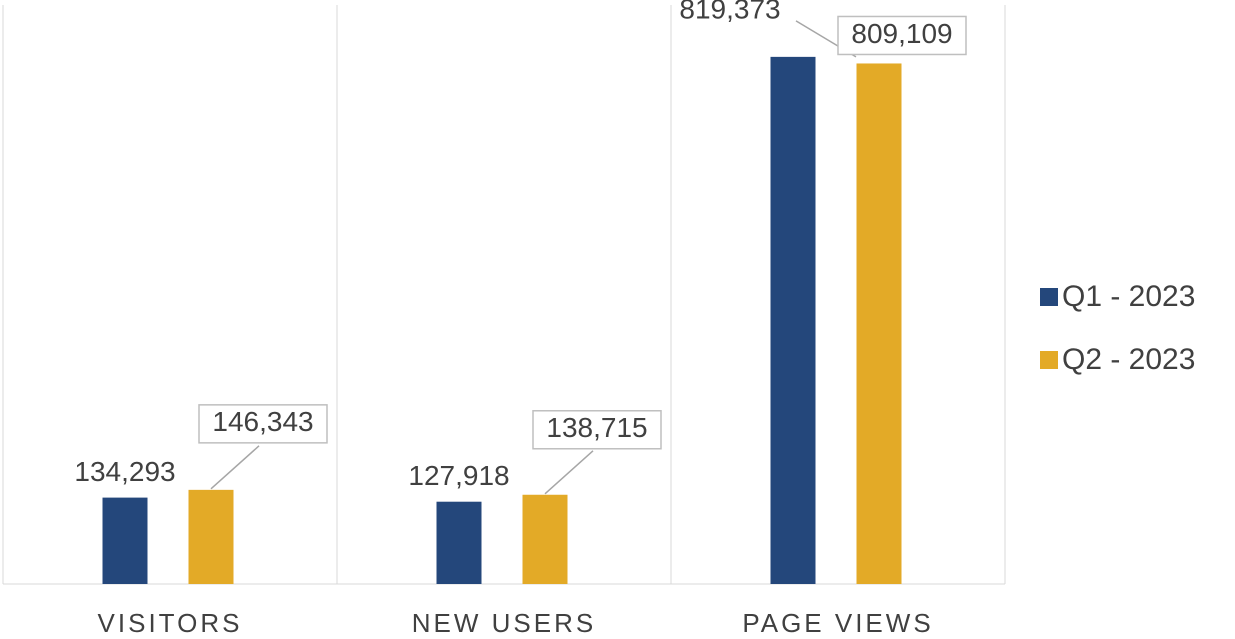  I want to click on value-label: 134,293, so click(124, 471).